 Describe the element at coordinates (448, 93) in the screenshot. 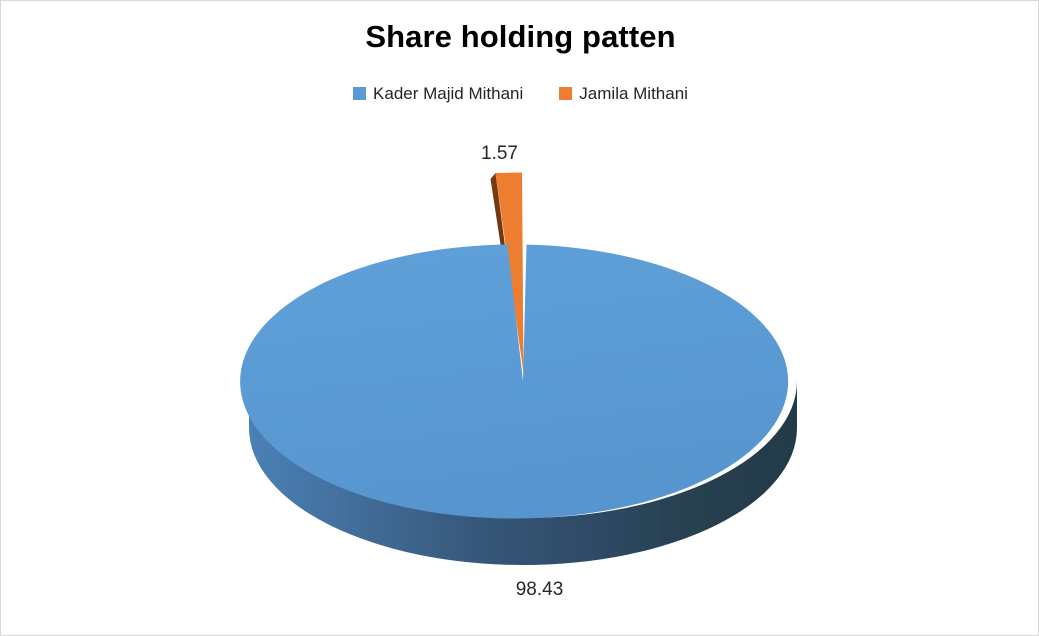

I see `legend-label-kader-majid-mithani: Kader Majid Mithani` at that location.